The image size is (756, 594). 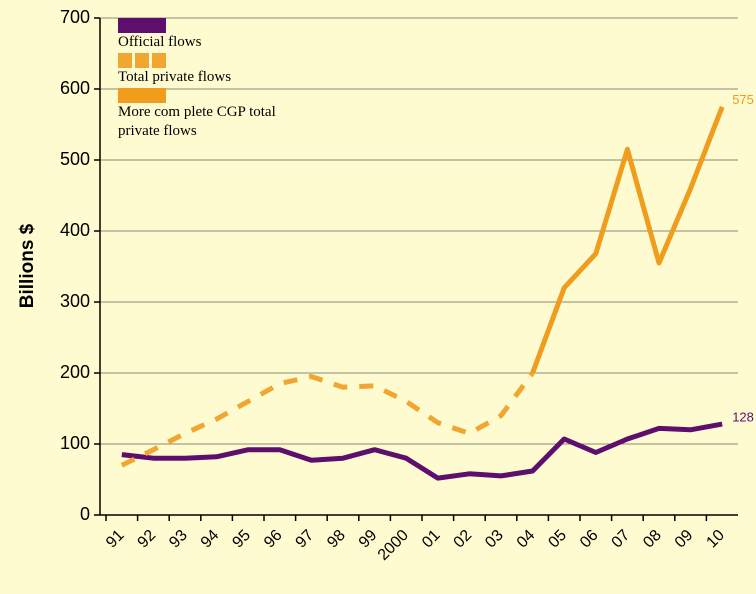 I want to click on x-tick-label: 03, so click(x=494, y=539).